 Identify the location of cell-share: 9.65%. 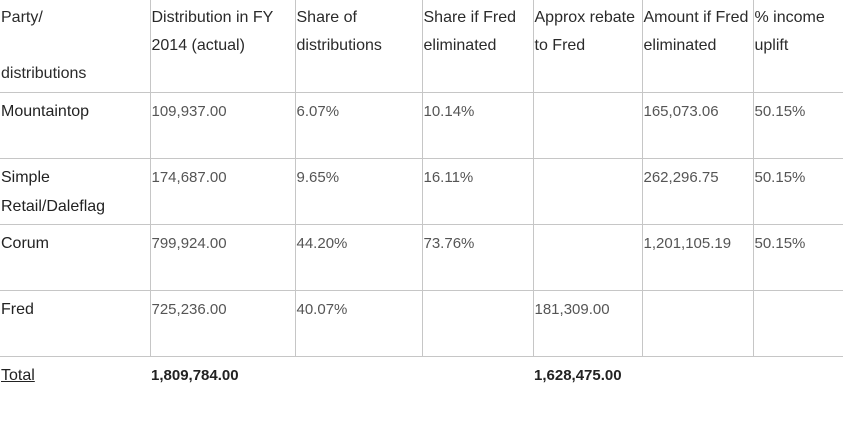
(358, 192).